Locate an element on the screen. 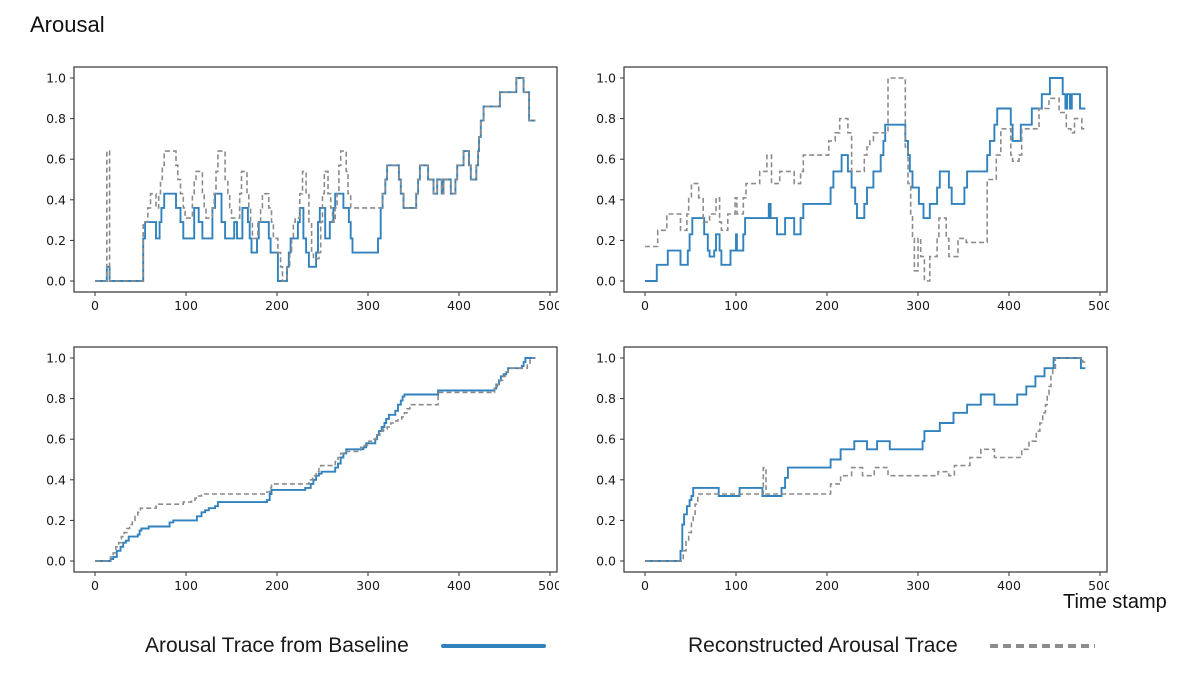  legend-item-reconstructed: Reconstructed Arousal Trace is located at coordinates (891, 646).